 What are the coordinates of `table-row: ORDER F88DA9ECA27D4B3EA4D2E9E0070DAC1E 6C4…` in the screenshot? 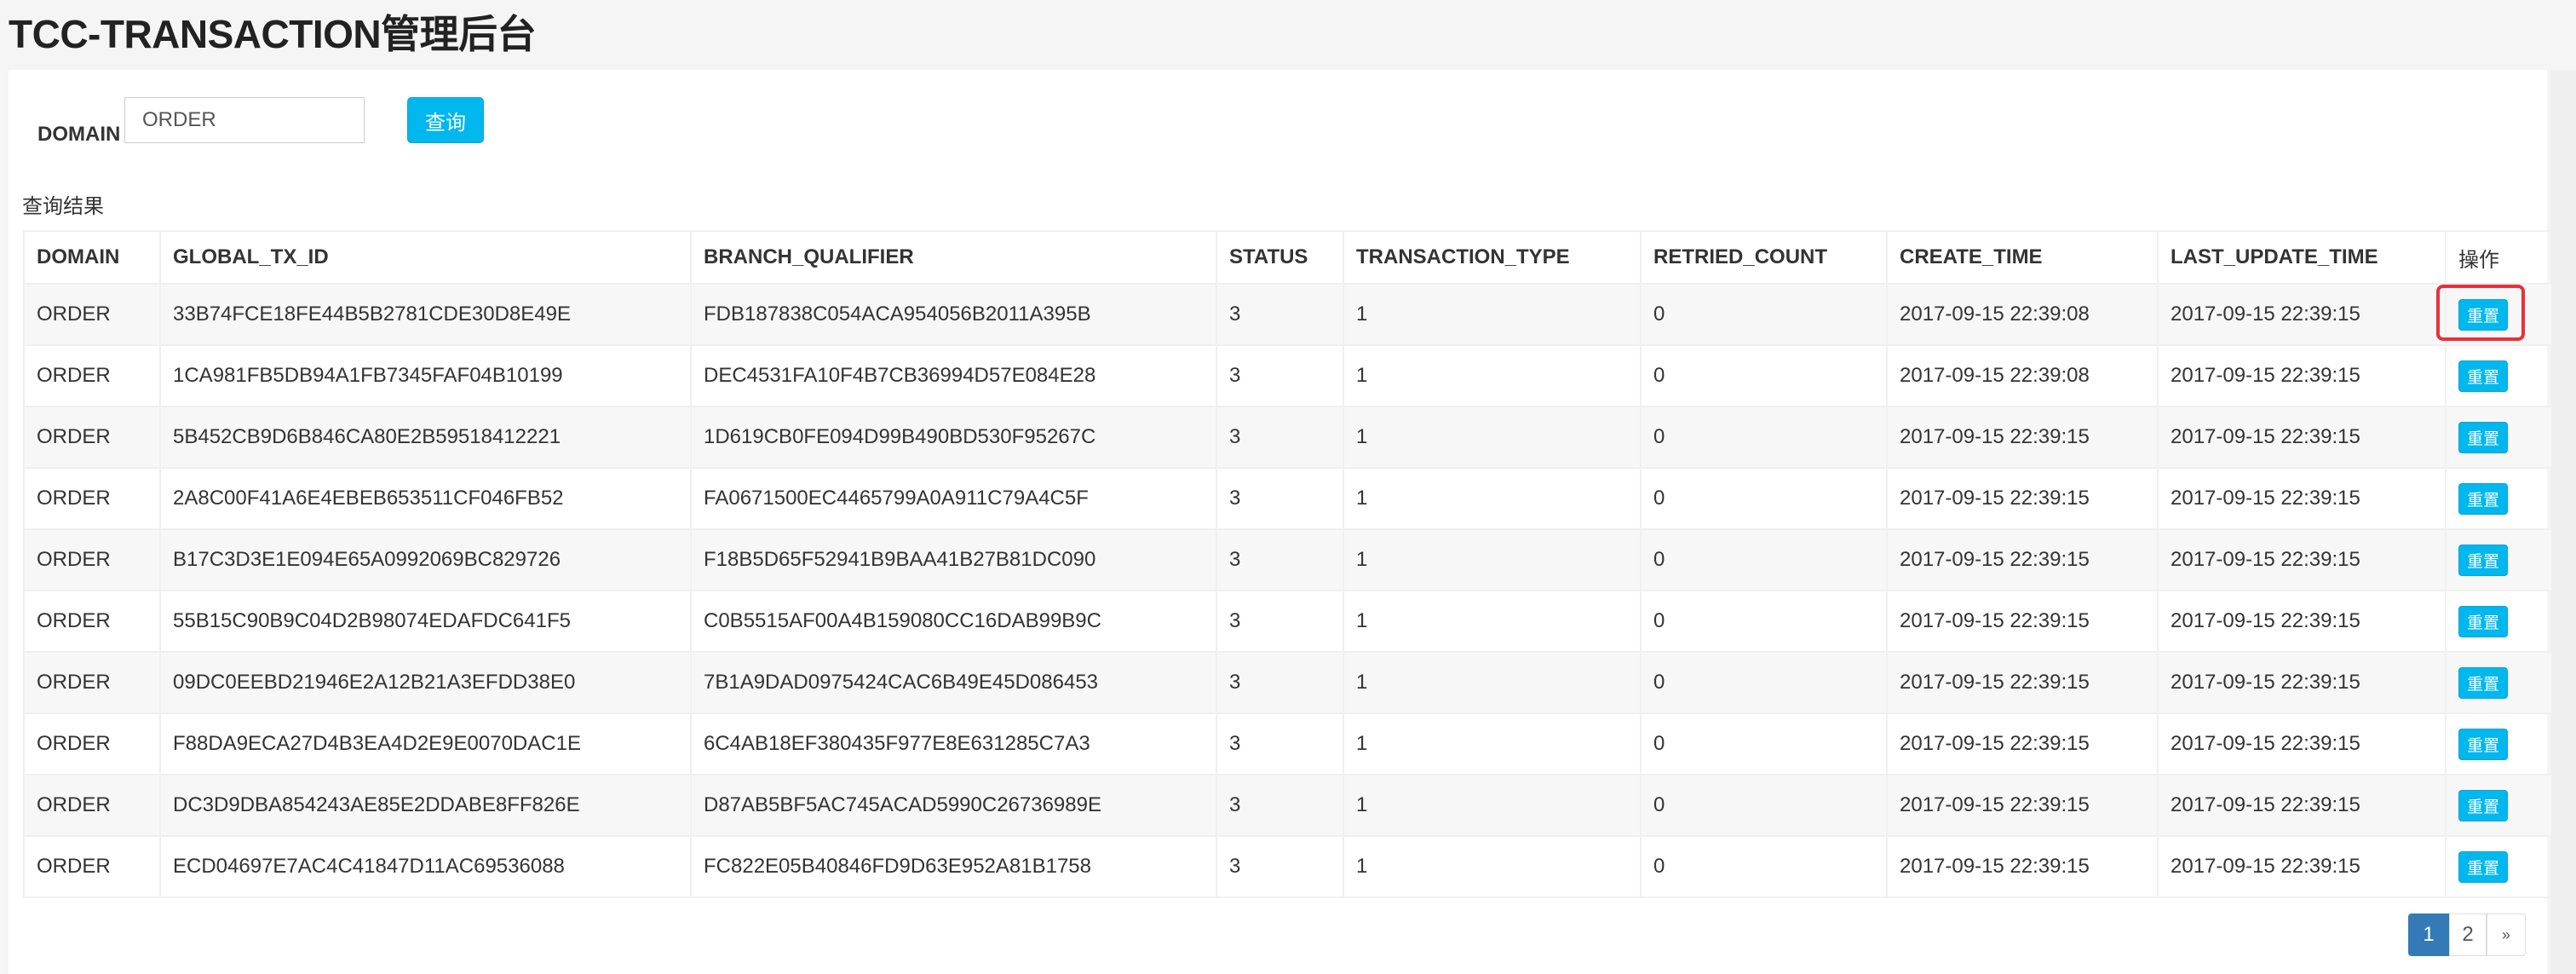 It's located at (1288, 743).